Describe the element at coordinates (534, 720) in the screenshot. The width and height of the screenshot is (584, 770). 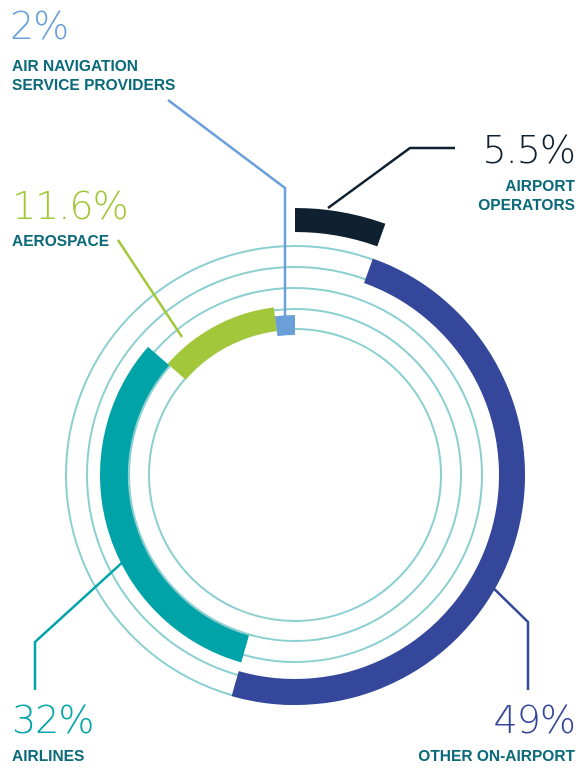
I see `value-label: 49%` at that location.